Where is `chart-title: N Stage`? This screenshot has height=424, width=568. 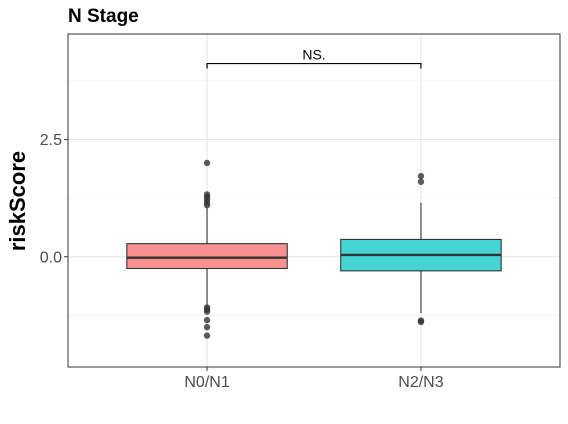
chart-title: N Stage is located at coordinates (103, 16).